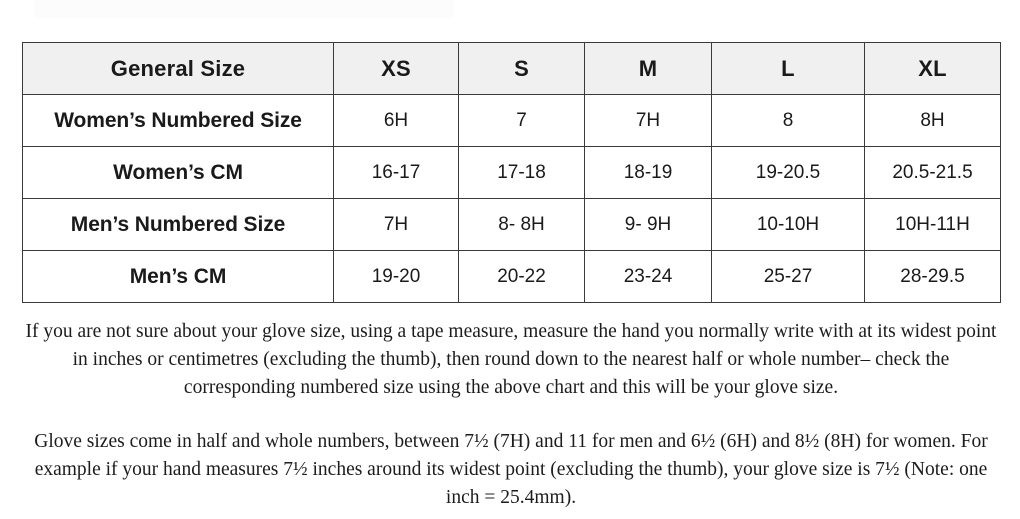 The width and height of the screenshot is (1020, 519). What do you see at coordinates (521, 68) in the screenshot?
I see `header-cell-s: S` at bounding box center [521, 68].